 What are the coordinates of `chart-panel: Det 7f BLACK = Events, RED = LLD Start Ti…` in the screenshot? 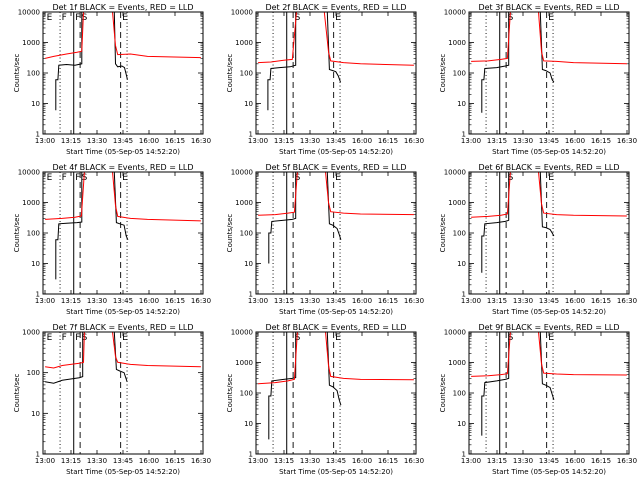 It's located at (112, 399).